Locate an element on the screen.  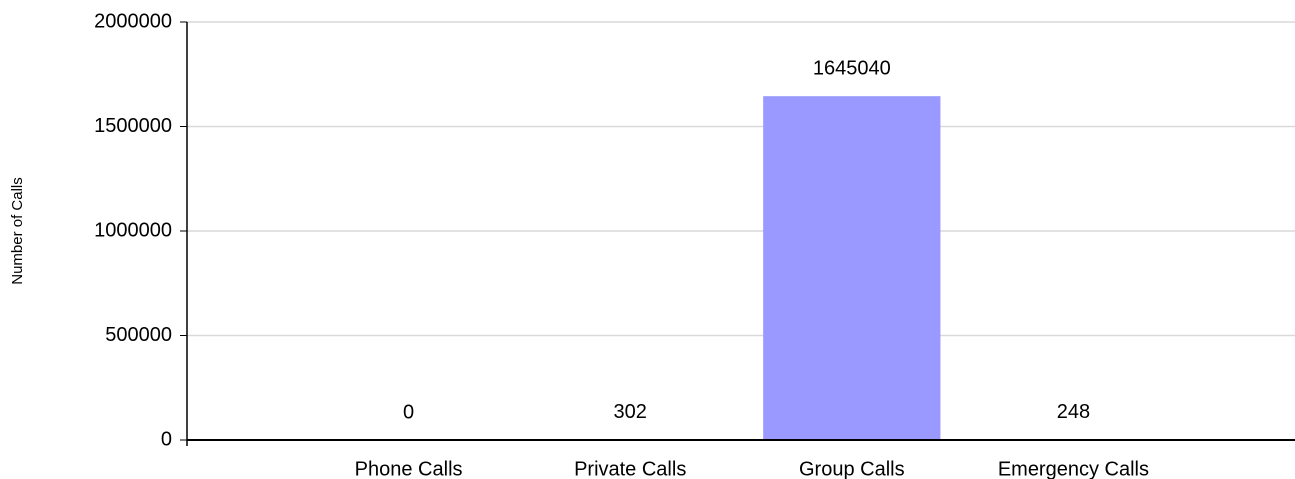
y-axis-label: Number of Calls is located at coordinates (17, 231).